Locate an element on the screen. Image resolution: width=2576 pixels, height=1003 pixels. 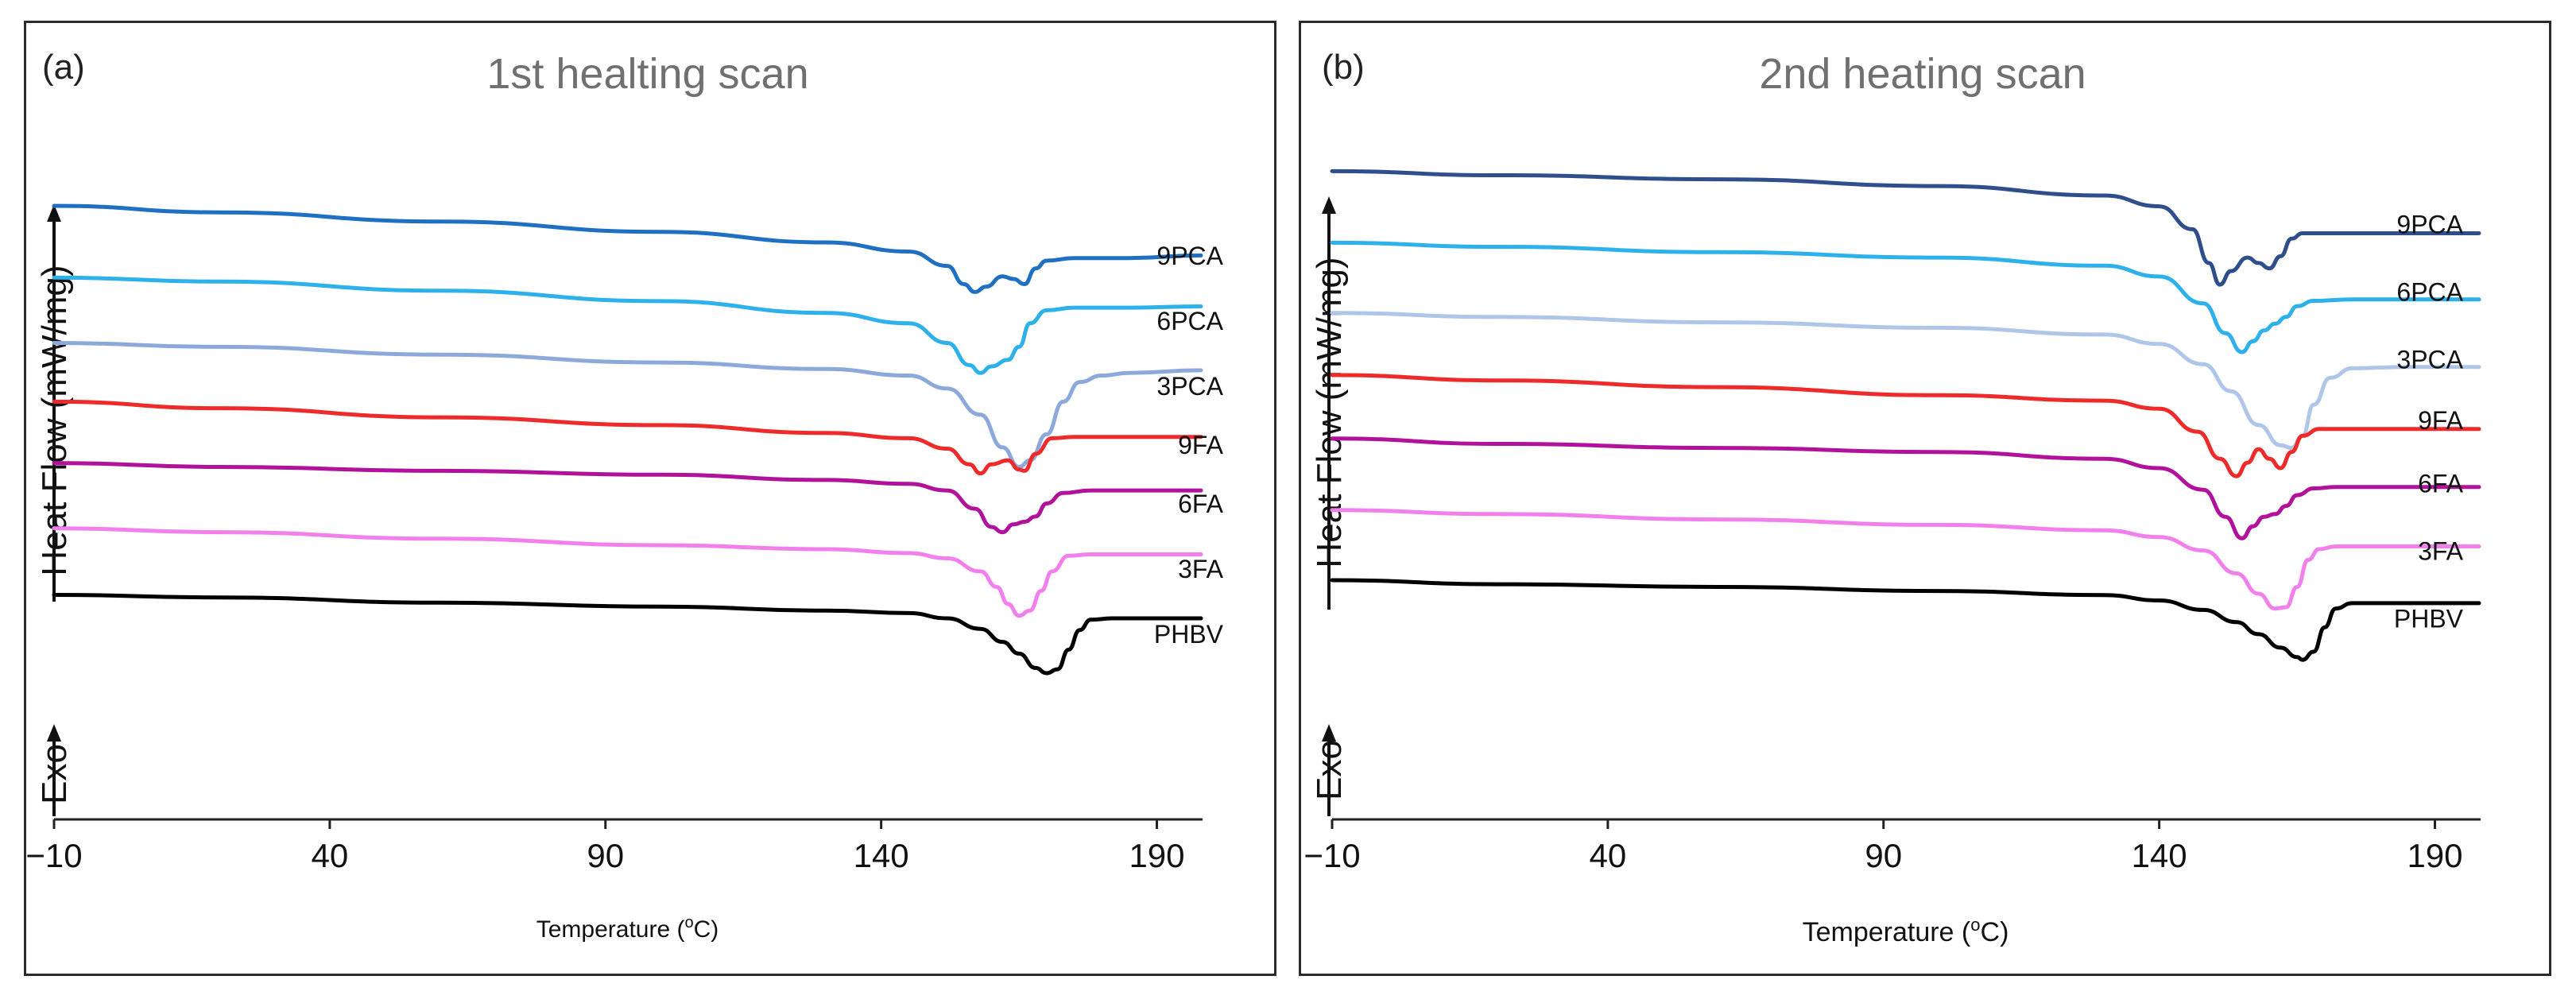
panel-label: (b) is located at coordinates (1343, 67).